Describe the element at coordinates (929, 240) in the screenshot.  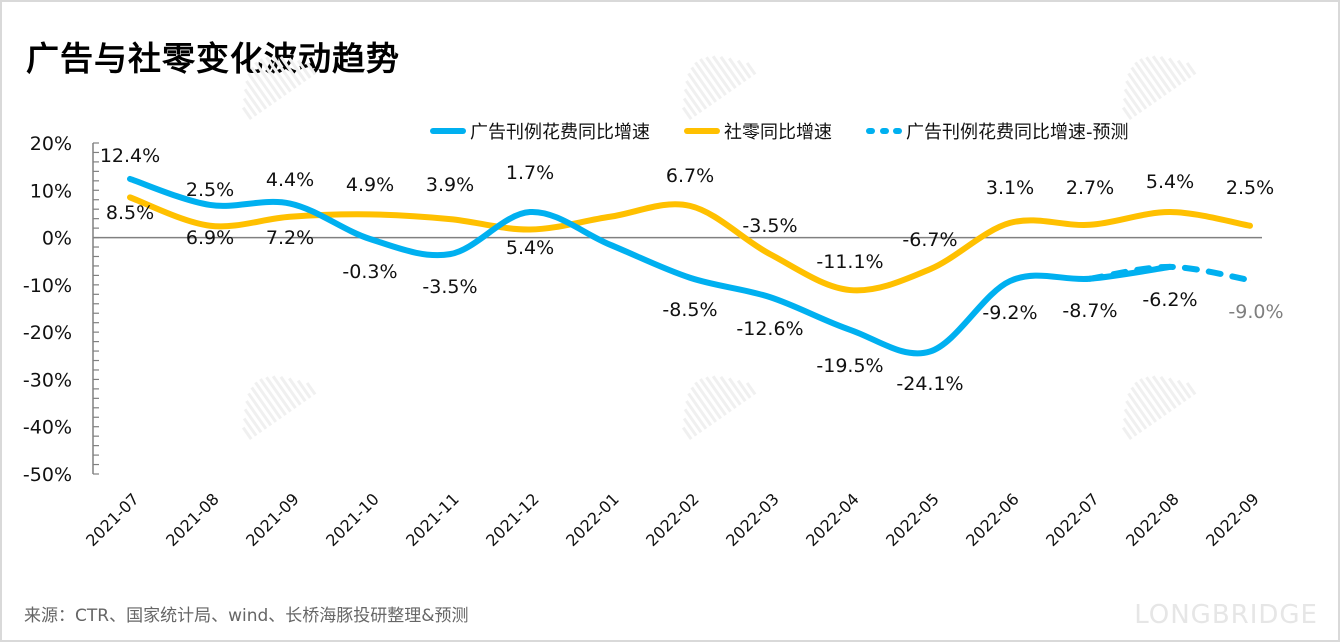
I see `data-label-retail: -6.7%` at that location.